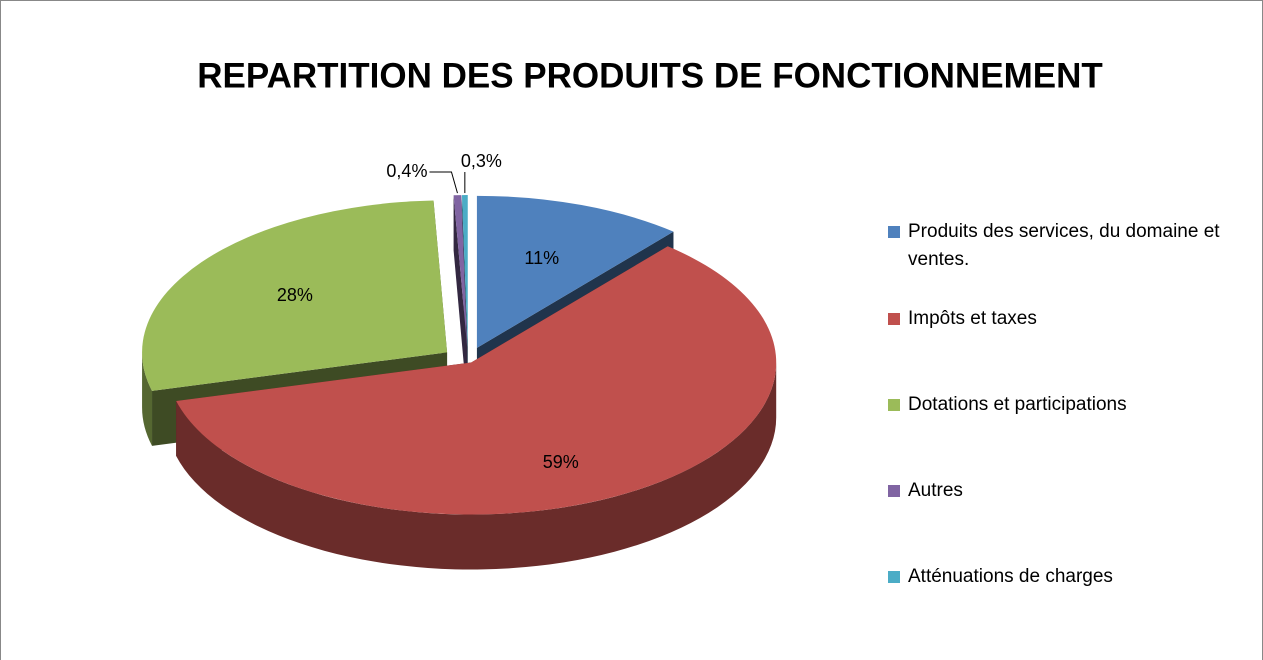 This screenshot has width=1263, height=660. Describe the element at coordinates (935, 490) in the screenshot. I see `legend-label: Autres` at that location.